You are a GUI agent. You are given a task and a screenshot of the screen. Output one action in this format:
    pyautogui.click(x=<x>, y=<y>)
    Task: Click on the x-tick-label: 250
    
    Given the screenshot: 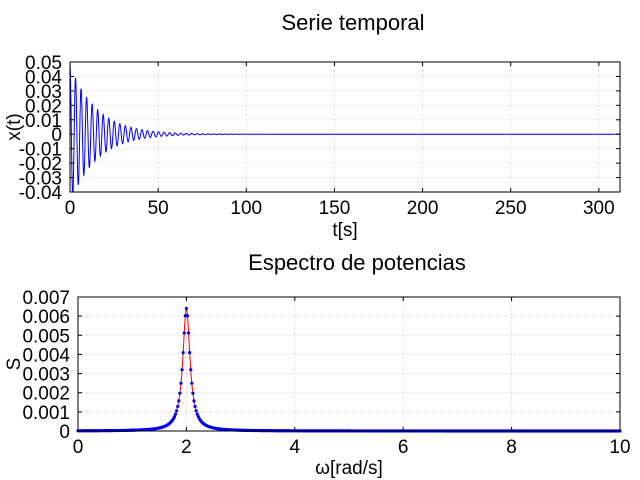 What is the action you would take?
    pyautogui.click(x=511, y=208)
    